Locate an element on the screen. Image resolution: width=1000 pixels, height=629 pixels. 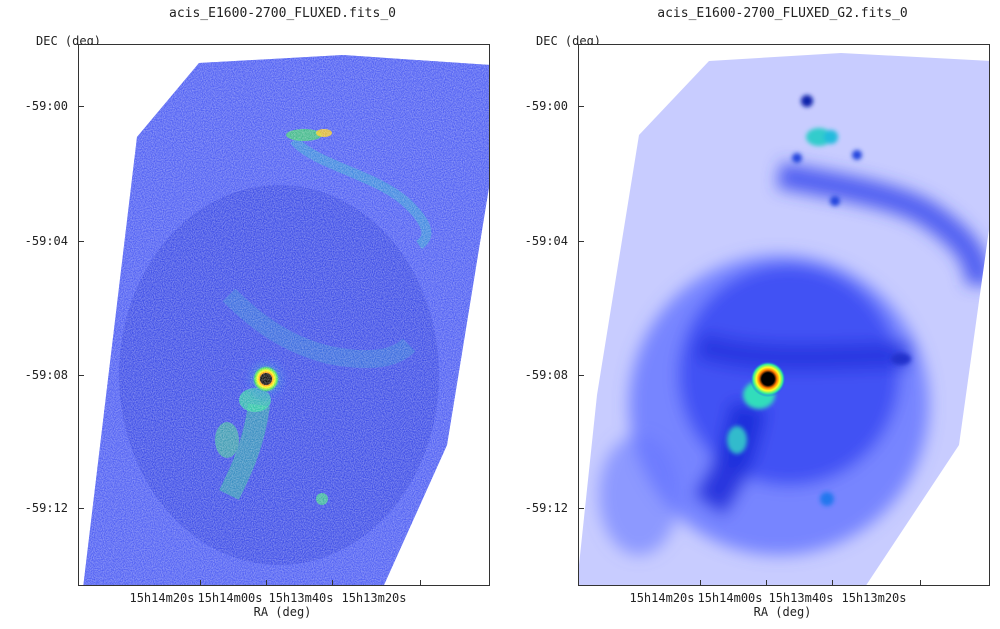
image-title: acis_E1600-2700_FLUXED_G2.fits_0 is located at coordinates (782, 13).